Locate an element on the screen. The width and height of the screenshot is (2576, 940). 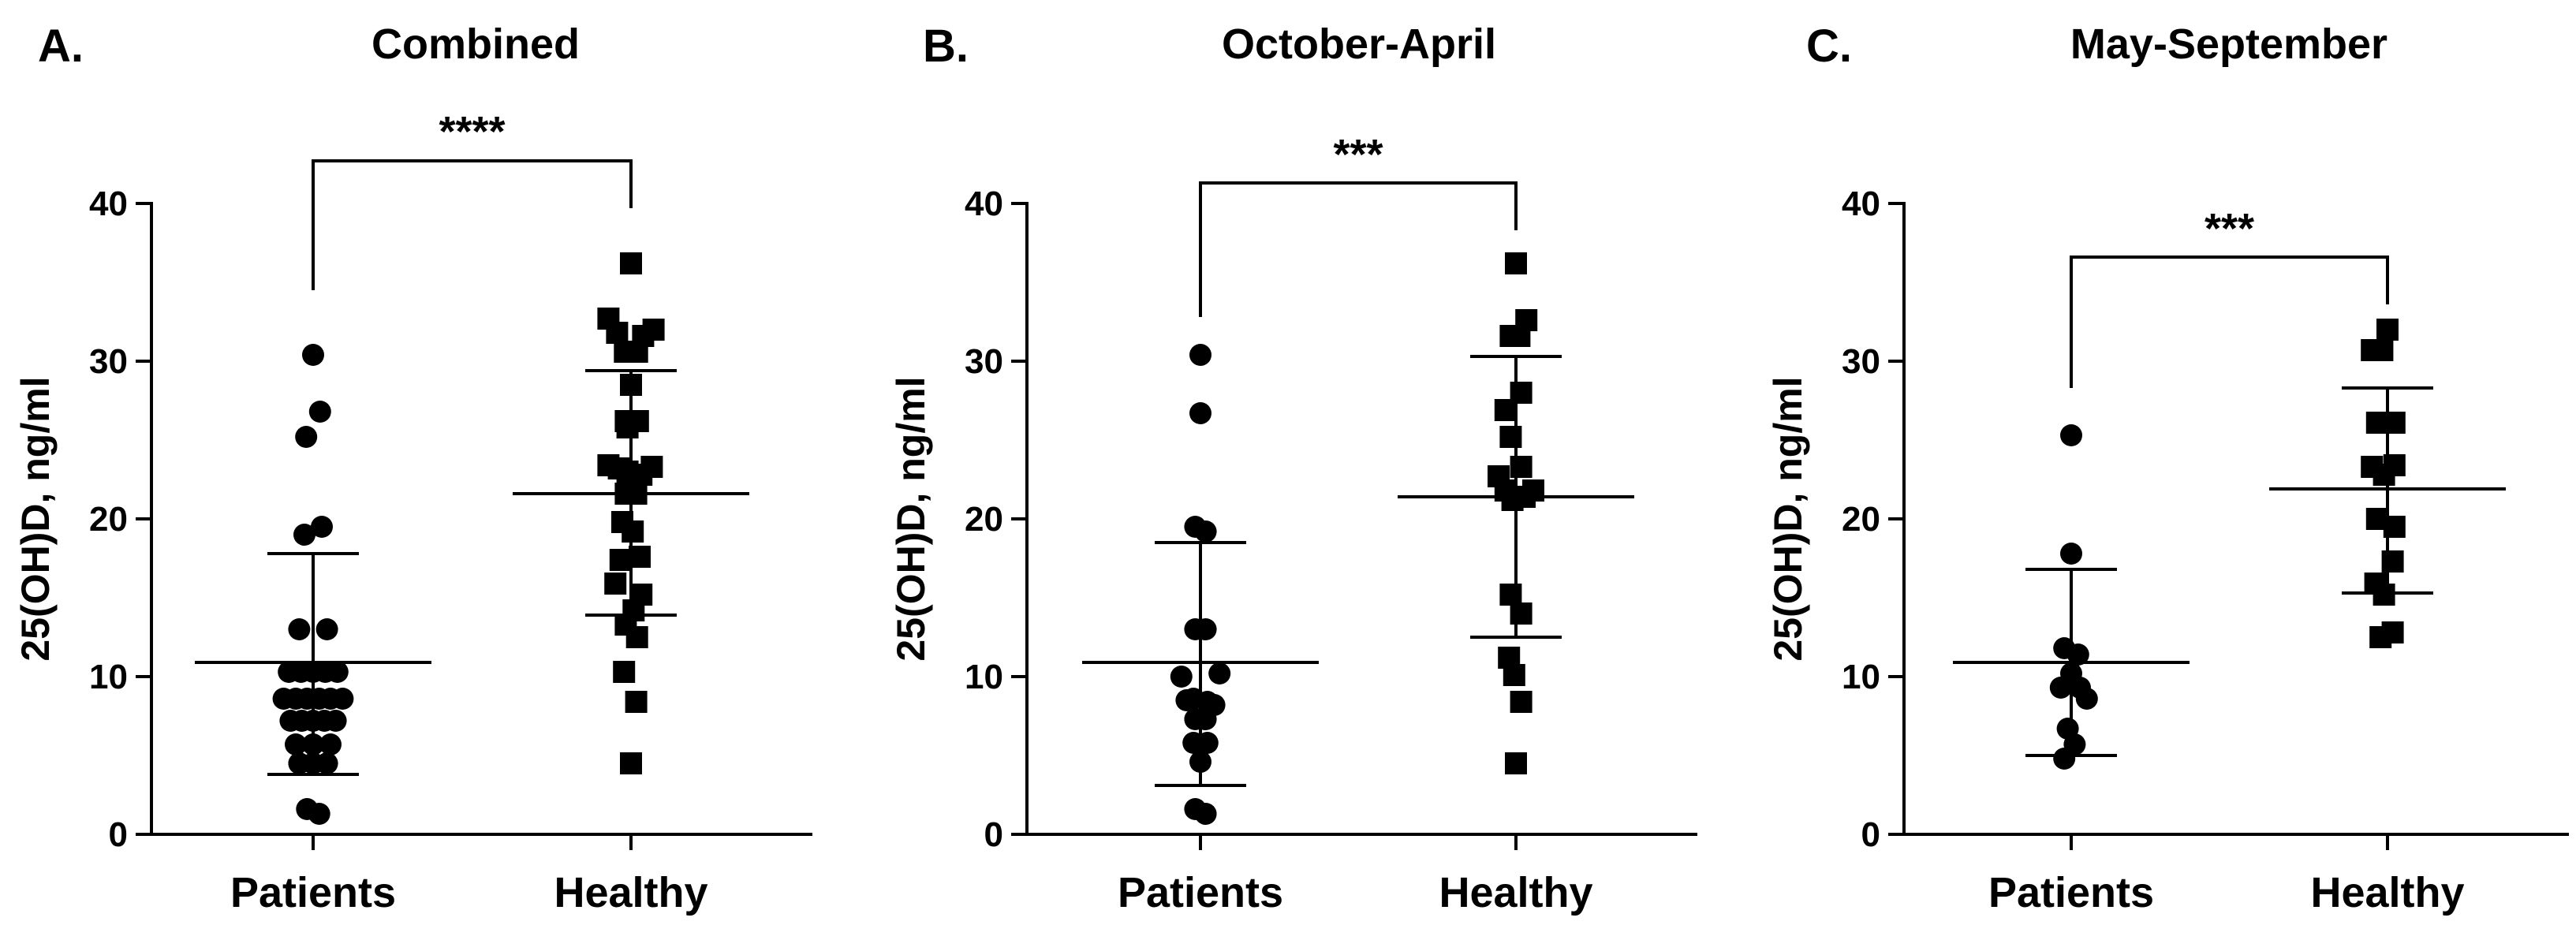
chart-title: Combined is located at coordinates (475, 45).